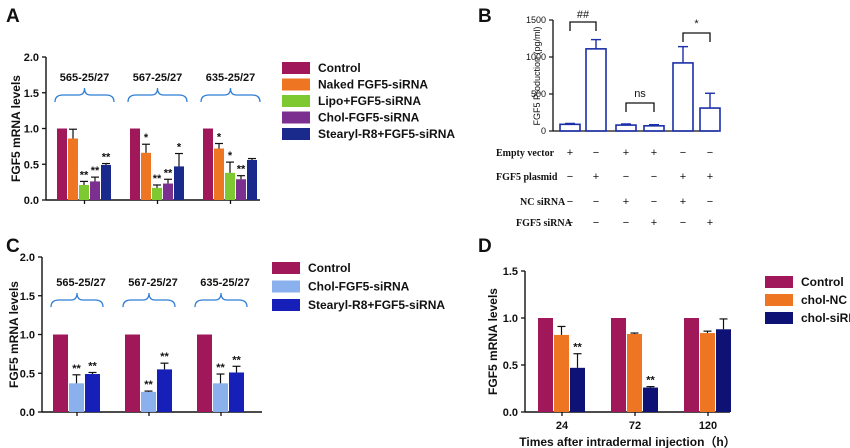 Image resolution: width=850 pixels, height=448 pixels. What do you see at coordinates (225, 283) in the screenshot?
I see `panel-c-group-label: 635-25/27` at bounding box center [225, 283].